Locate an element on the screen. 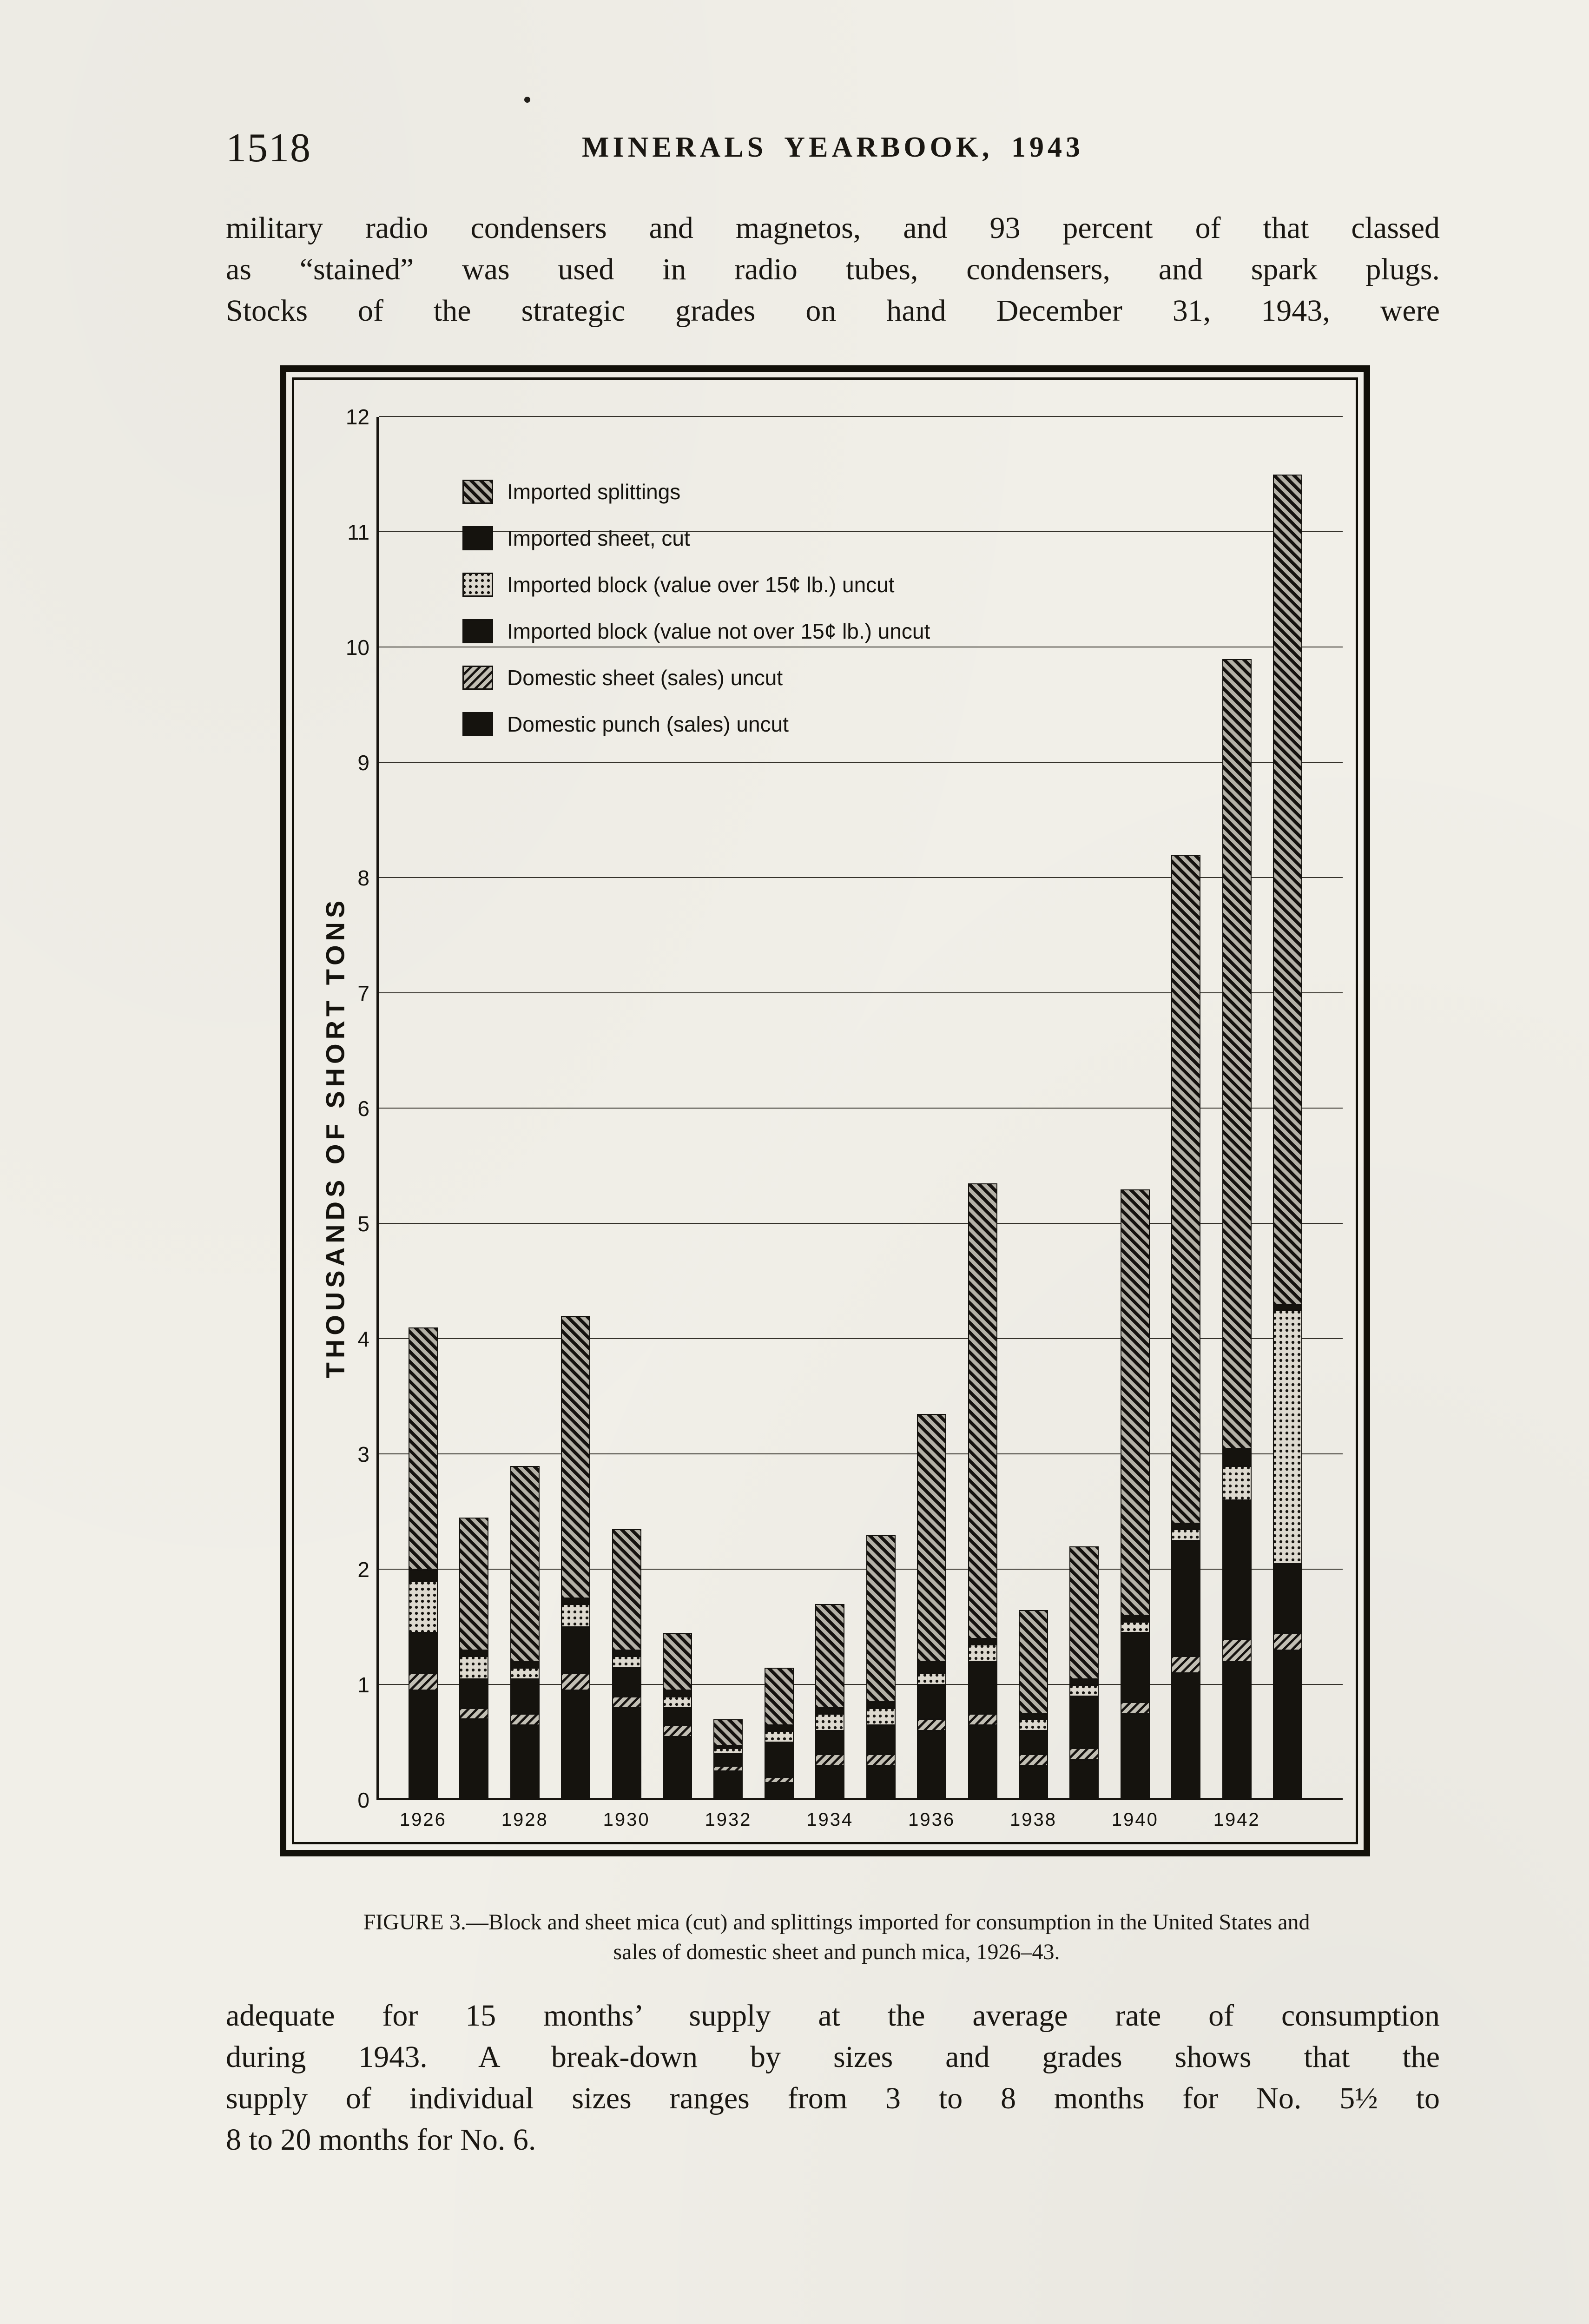 This screenshot has height=2324, width=1589. x-tick-label-1926: 1926 is located at coordinates (423, 1819).